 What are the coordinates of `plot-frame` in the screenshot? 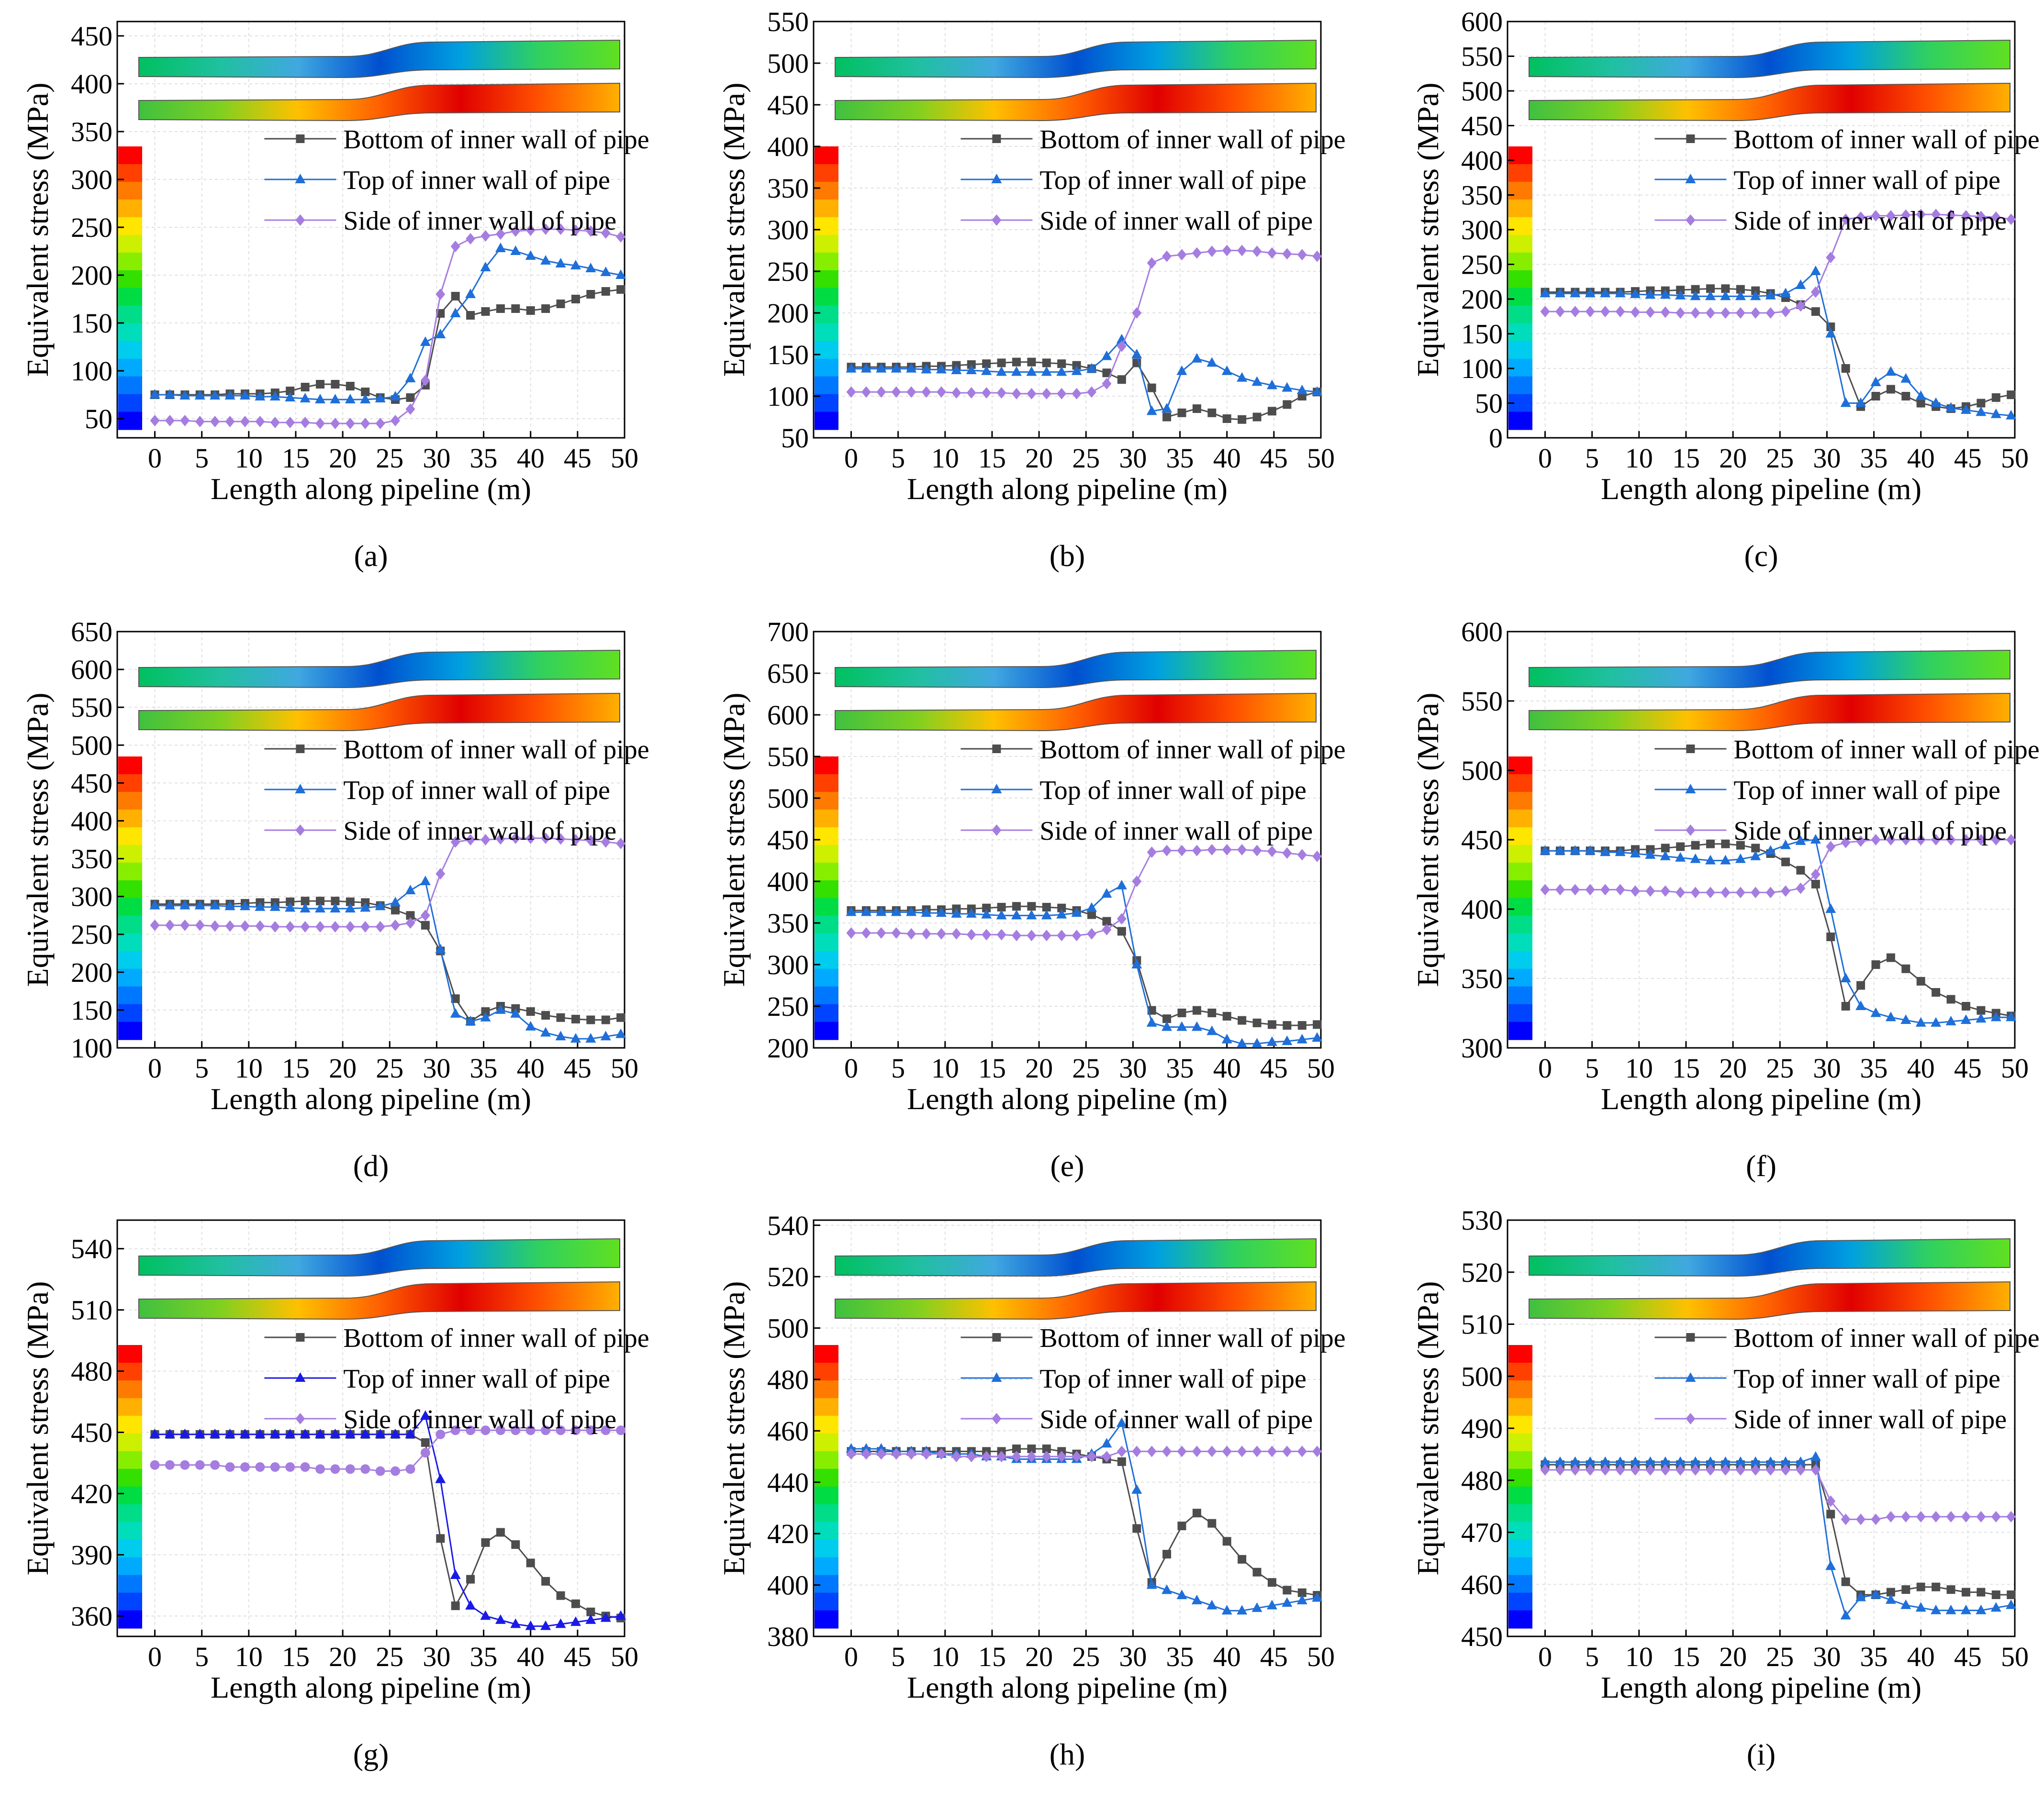 It's located at (1068, 1428).